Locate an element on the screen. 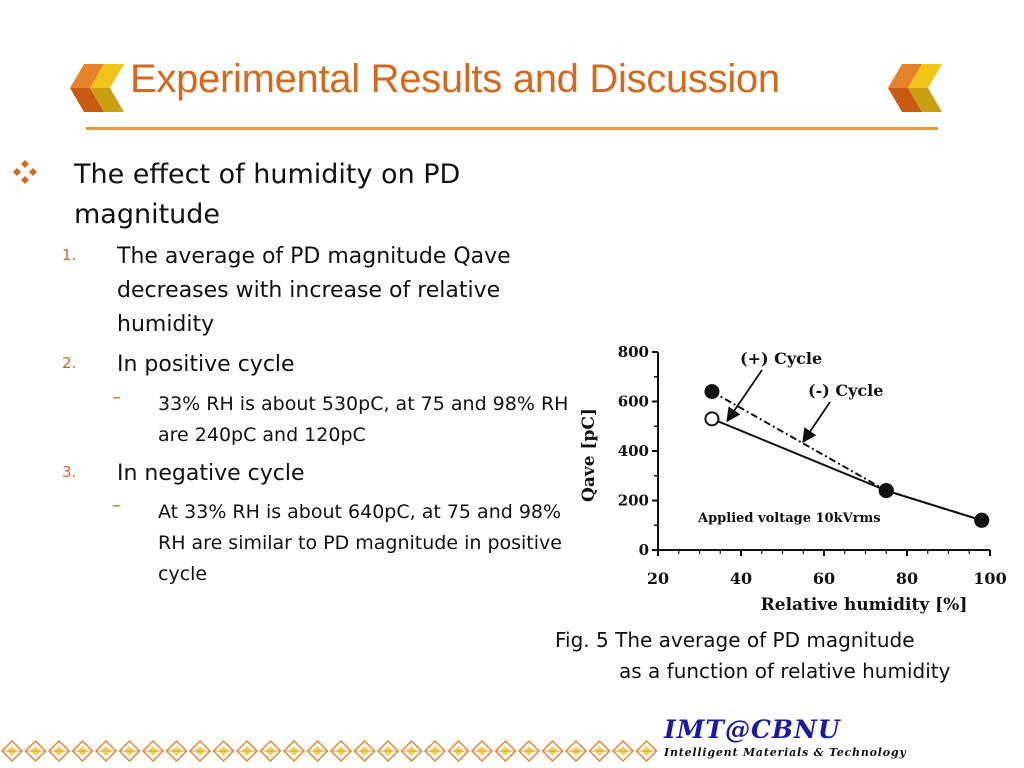 The image size is (1024, 768). x-axis-label: Relative humidity [%] is located at coordinates (864, 605).